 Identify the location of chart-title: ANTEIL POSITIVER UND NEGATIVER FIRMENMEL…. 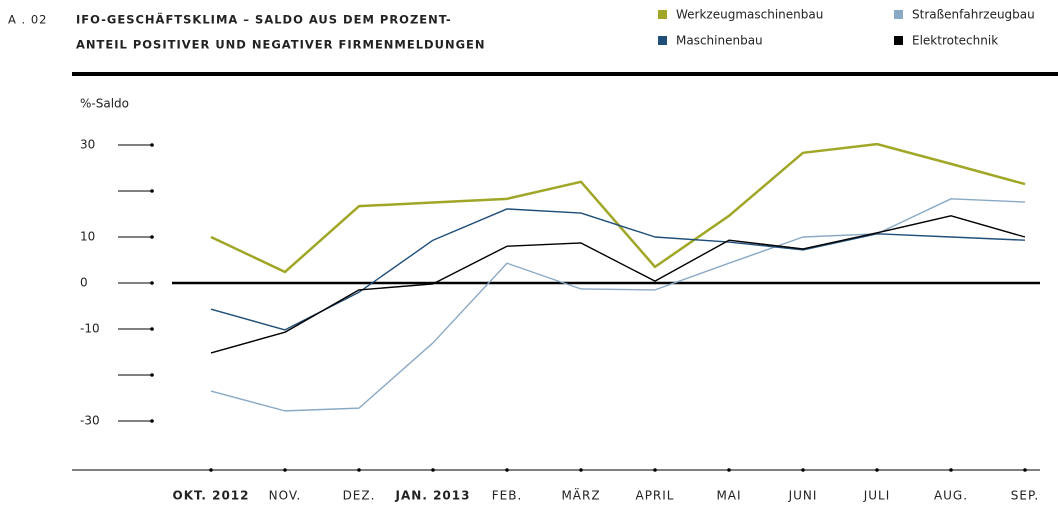
(281, 45).